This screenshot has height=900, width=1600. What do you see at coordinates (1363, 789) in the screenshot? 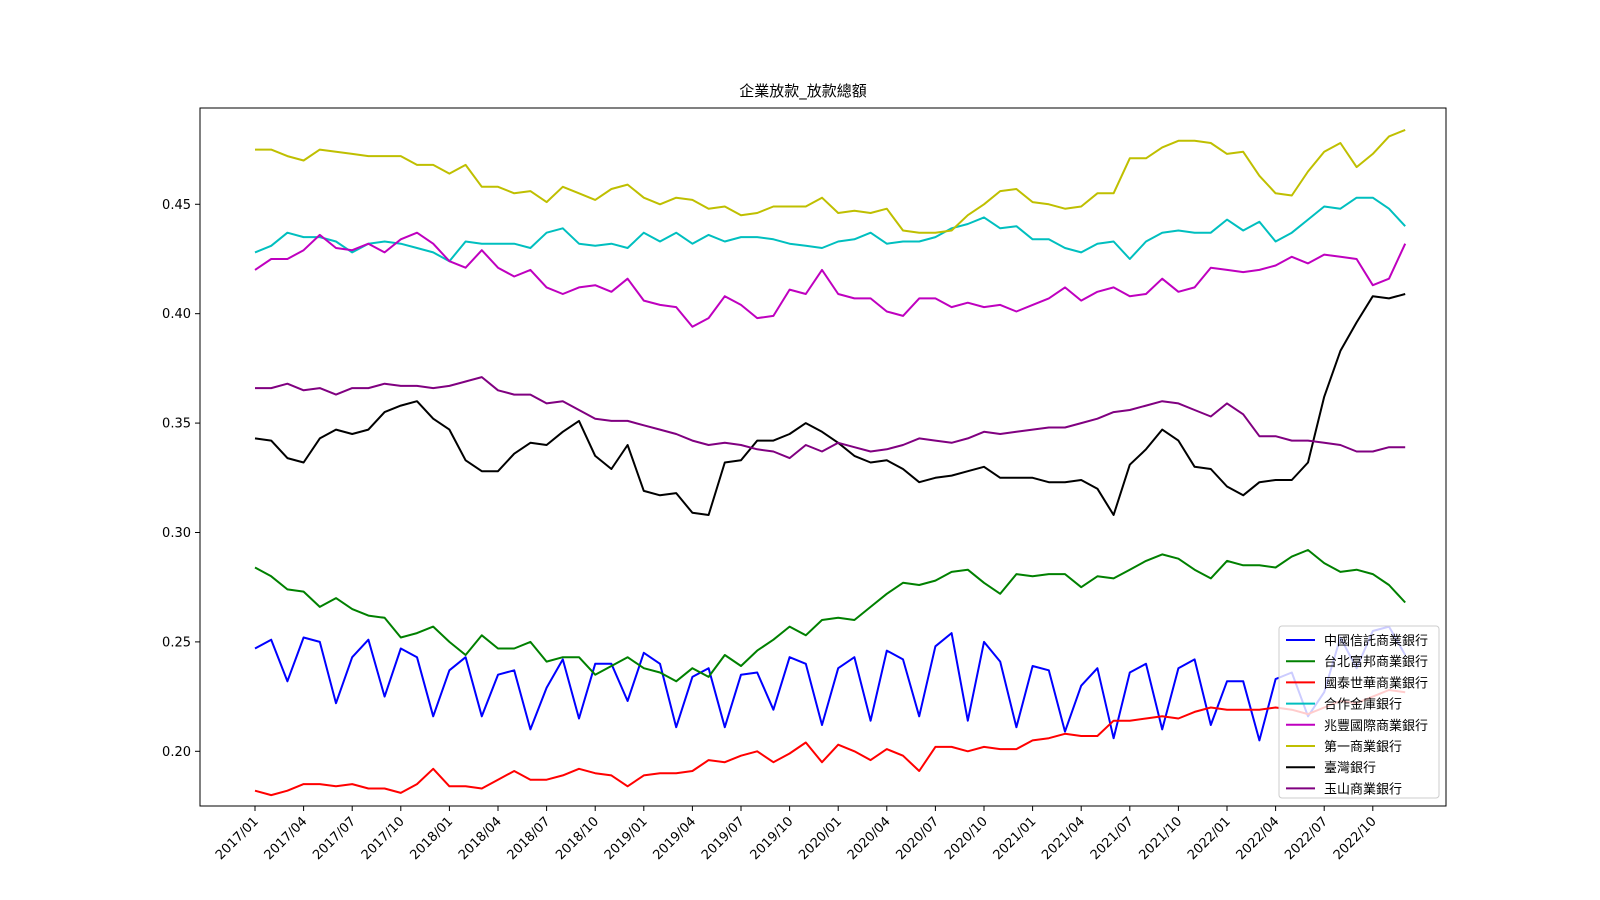
I see `legend-label: 玉山商業銀行` at bounding box center [1363, 789].